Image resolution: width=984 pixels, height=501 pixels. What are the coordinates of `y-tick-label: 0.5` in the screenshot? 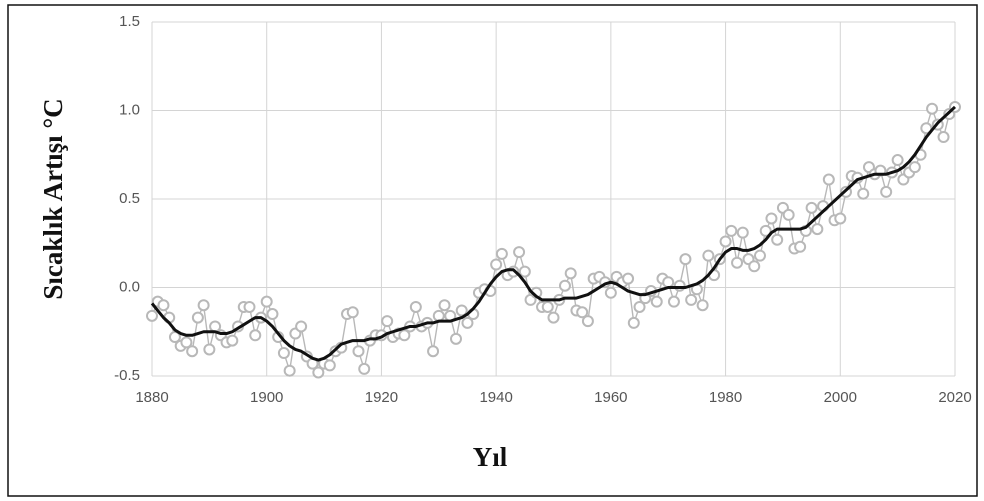 It's located at (129, 198).